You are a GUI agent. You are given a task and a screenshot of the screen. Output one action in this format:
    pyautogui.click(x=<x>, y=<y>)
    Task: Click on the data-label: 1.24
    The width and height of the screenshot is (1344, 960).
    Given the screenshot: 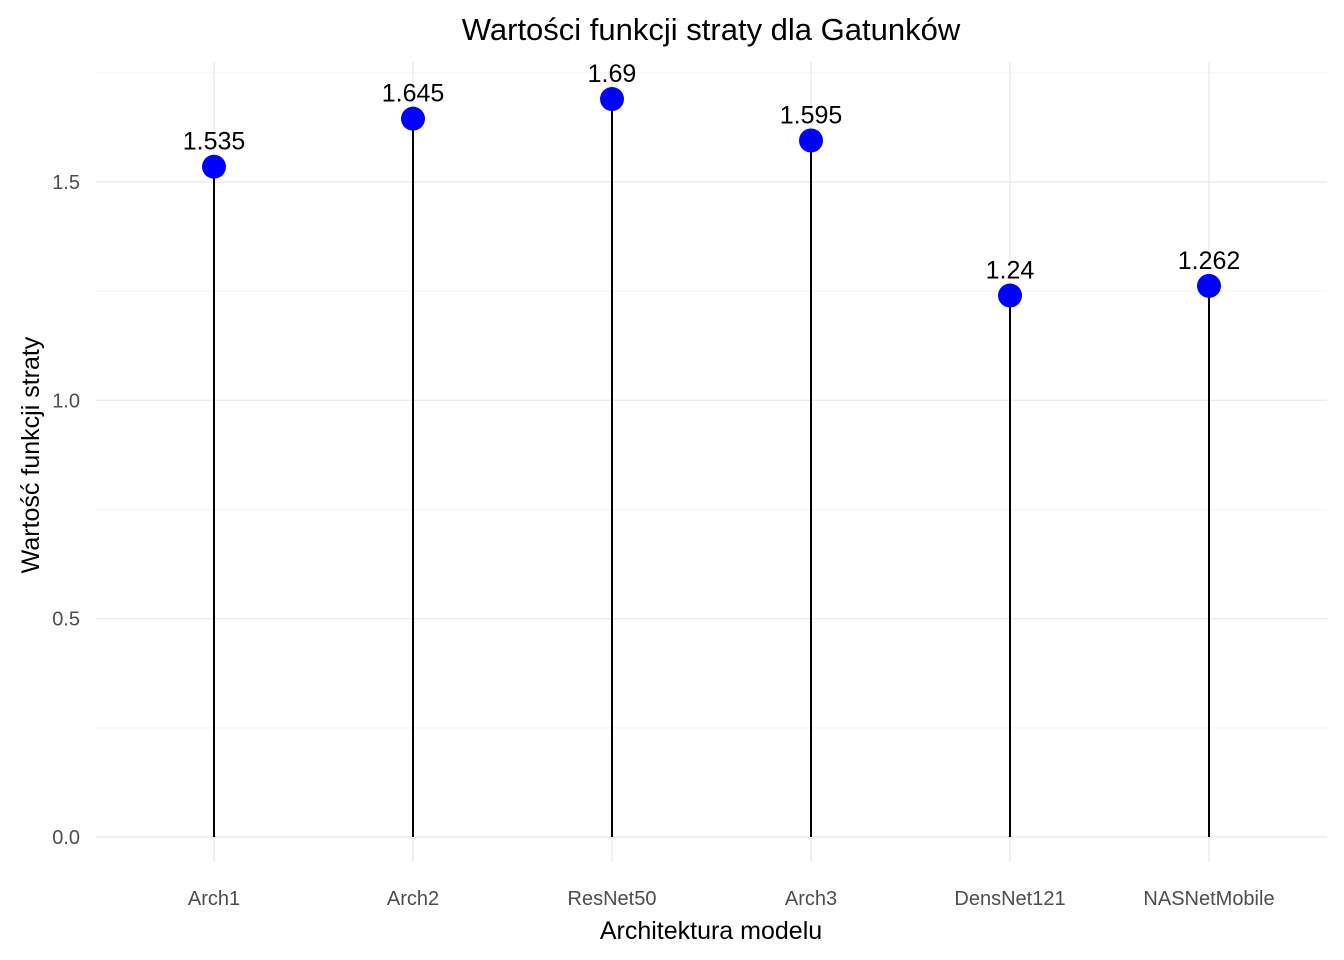 What is the action you would take?
    pyautogui.click(x=1010, y=271)
    